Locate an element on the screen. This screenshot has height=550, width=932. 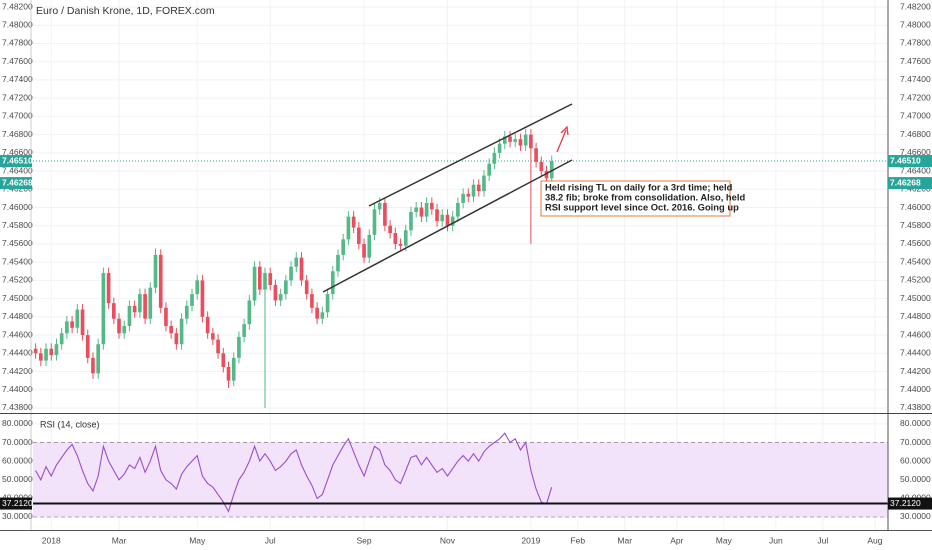
y-tick-label: 7.46600 is located at coordinates (915, 152).